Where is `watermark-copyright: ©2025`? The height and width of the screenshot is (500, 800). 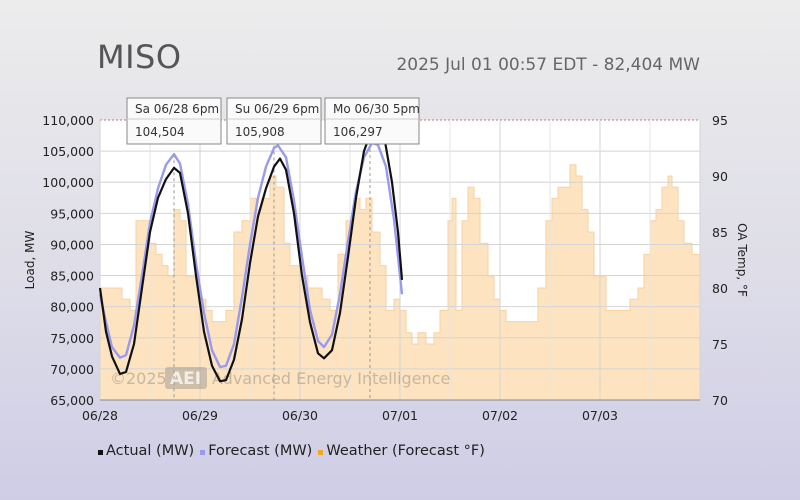
watermark-copyright: ©2025 is located at coordinates (138, 378).